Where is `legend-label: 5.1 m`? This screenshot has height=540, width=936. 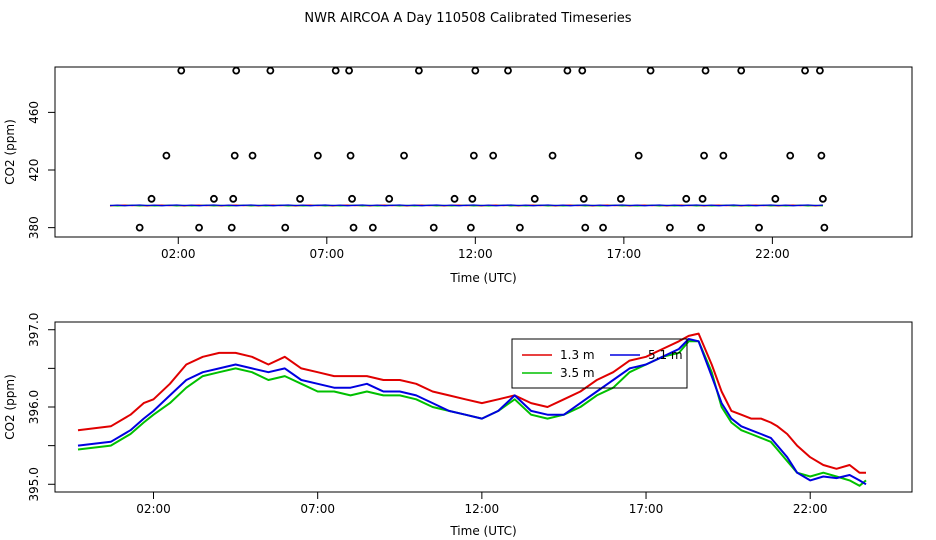 legend-label: 5.1 m is located at coordinates (665, 355).